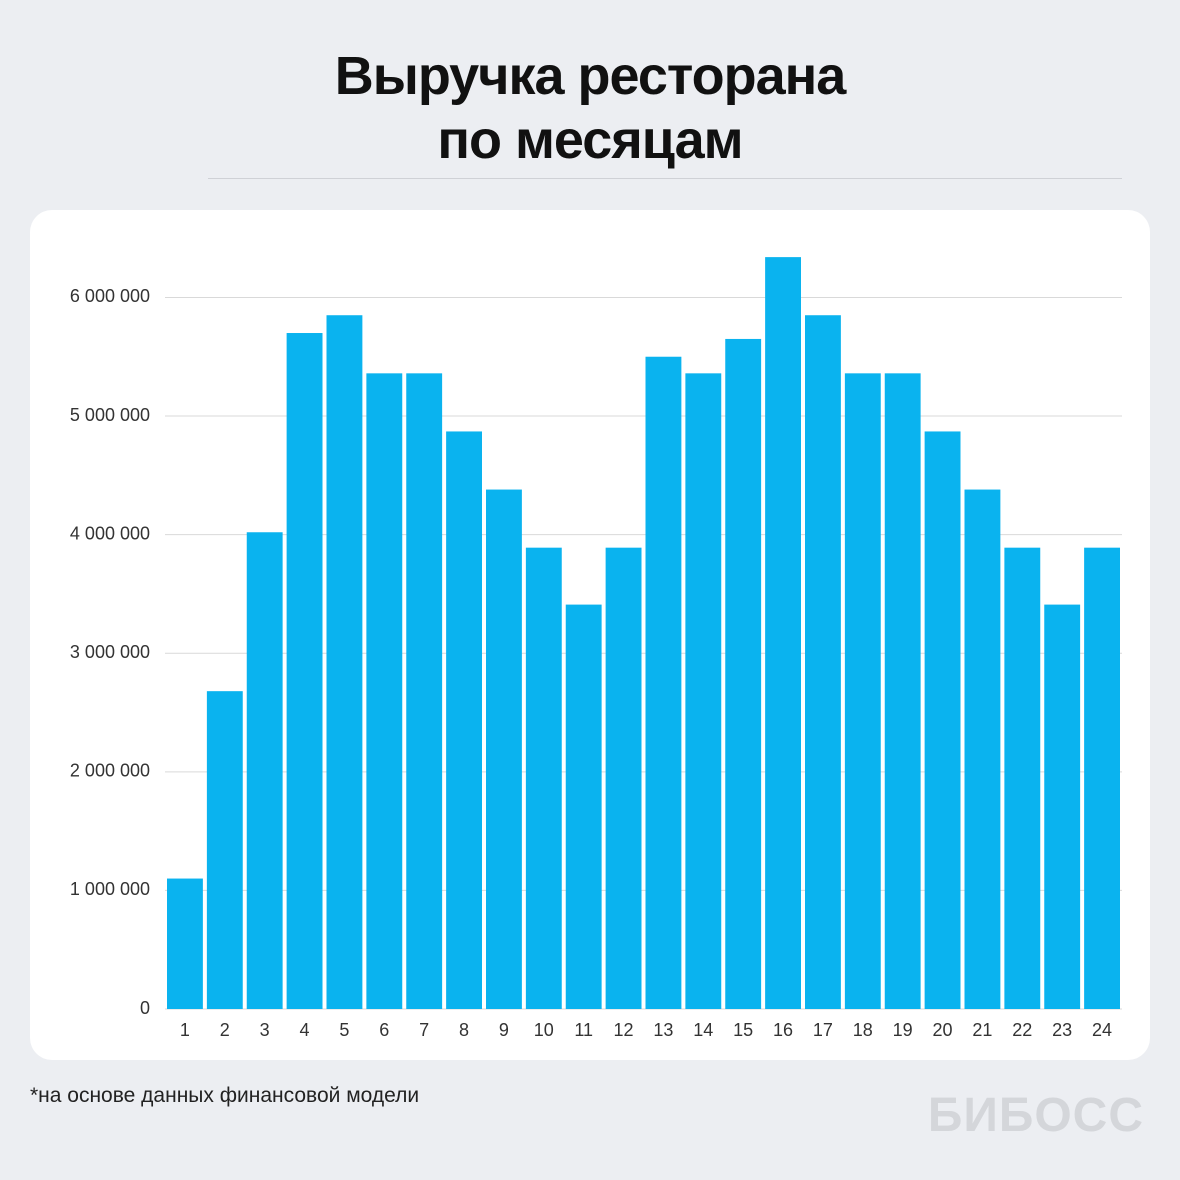 The width and height of the screenshot is (1180, 1180). What do you see at coordinates (504, 1030) in the screenshot?
I see `x-tick-label: 9` at bounding box center [504, 1030].